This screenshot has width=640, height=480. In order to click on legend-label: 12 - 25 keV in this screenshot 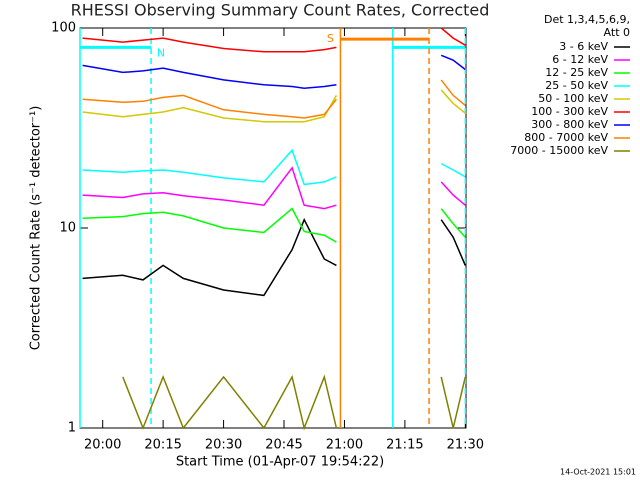, I will do `click(576, 72)`.